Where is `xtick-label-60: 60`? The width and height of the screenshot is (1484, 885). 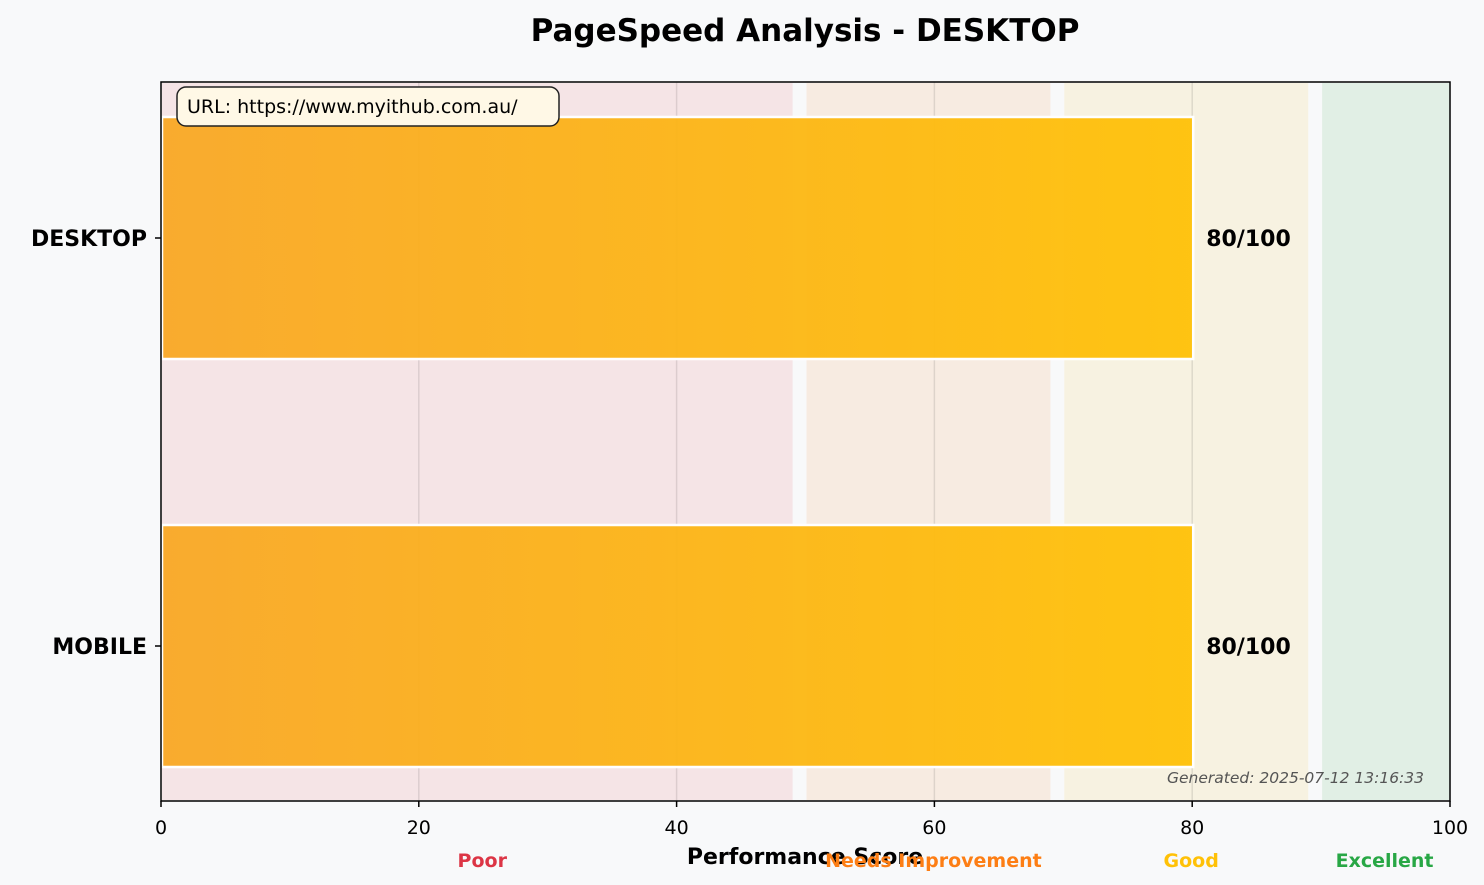 xtick-label-60: 60 is located at coordinates (934, 828).